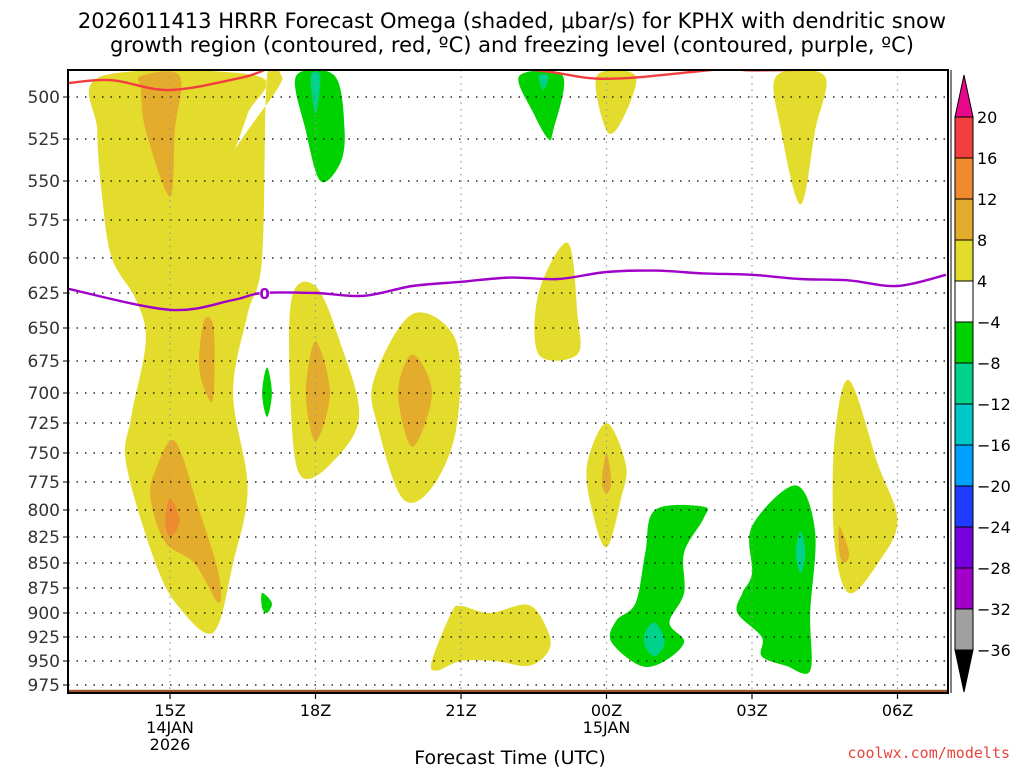 The width and height of the screenshot is (1024, 768). I want to click on omega-region-yellow-05z-mid, so click(865, 486).